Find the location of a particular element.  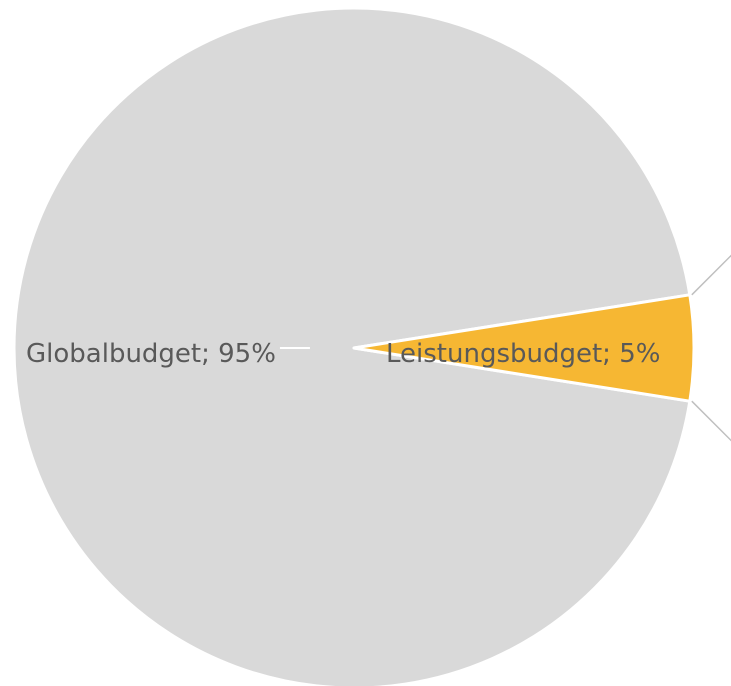

pie-slice-leistungsbudget is located at coordinates (524, 348).